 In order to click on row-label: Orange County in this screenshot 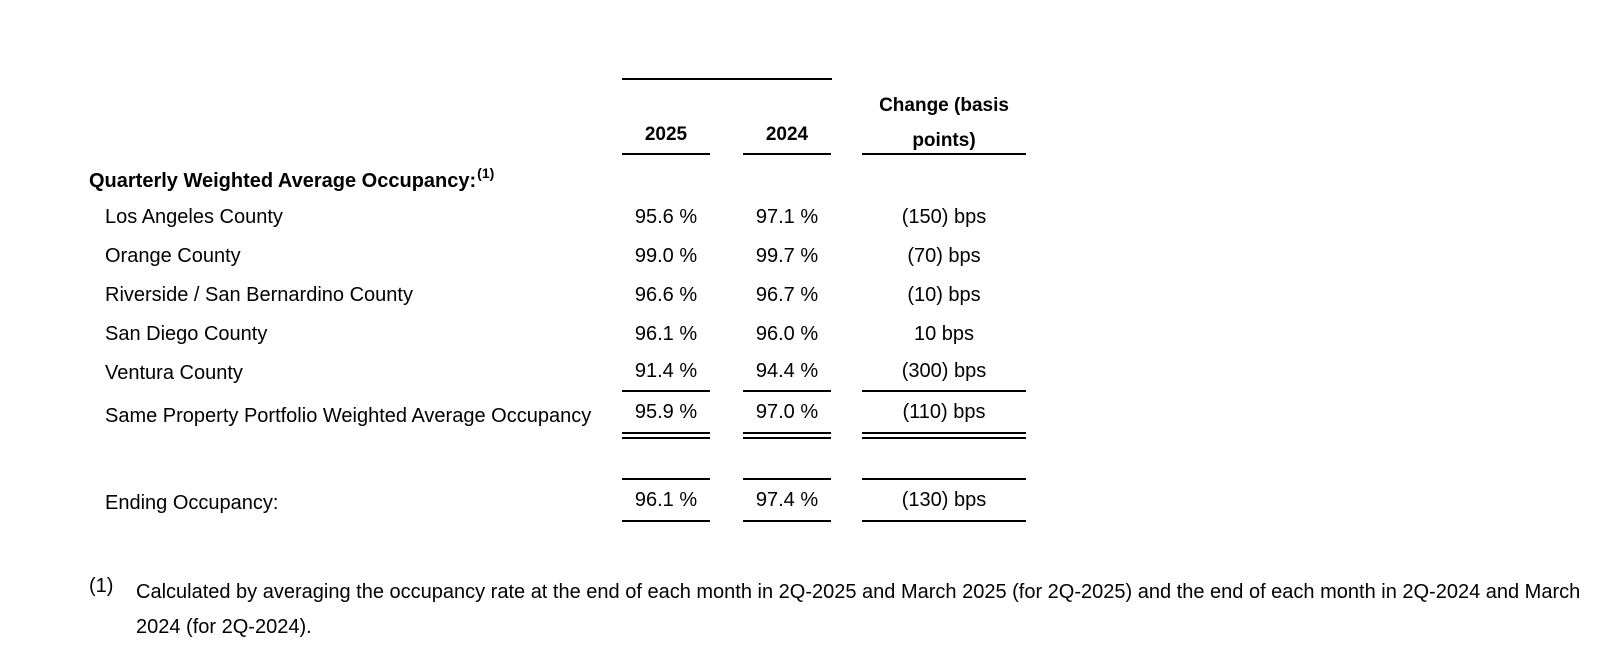, I will do `click(173, 256)`.